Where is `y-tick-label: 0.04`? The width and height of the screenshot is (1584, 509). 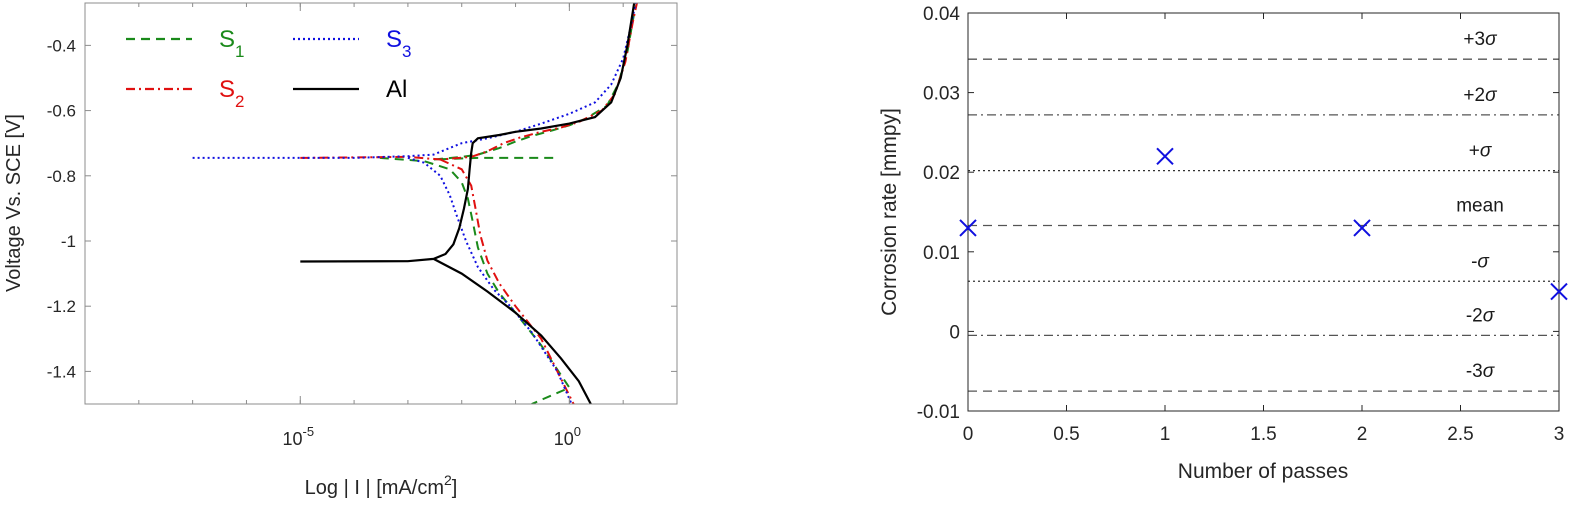
y-tick-label: 0.04 is located at coordinates (941, 14).